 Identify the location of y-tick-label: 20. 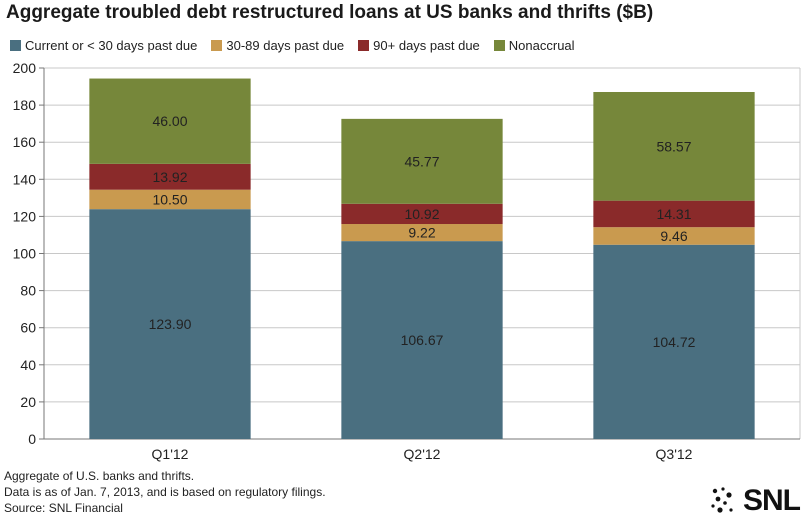
(28, 402).